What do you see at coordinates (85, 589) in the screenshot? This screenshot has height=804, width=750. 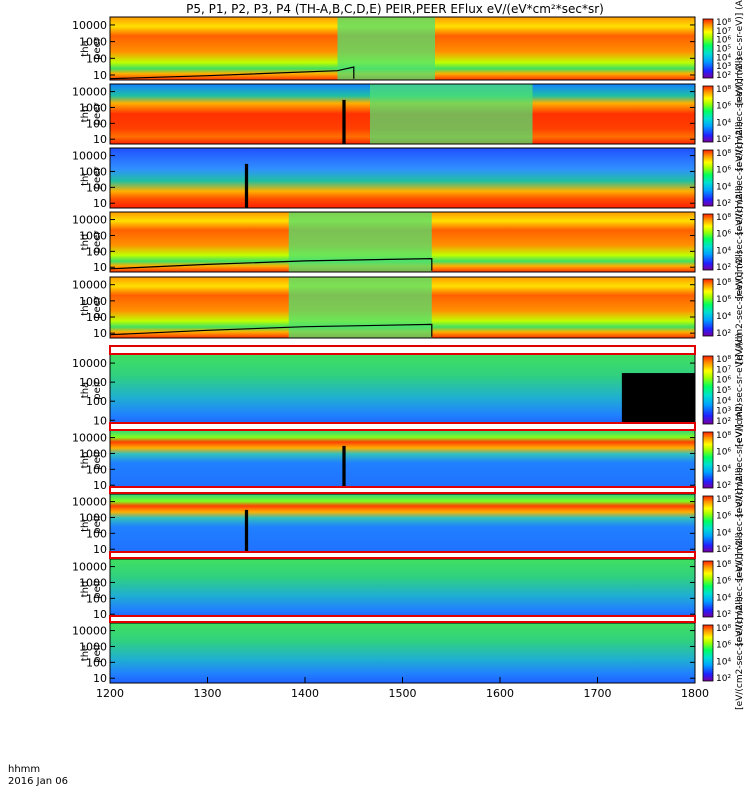 I see `panel-probe-label: thd` at bounding box center [85, 589].